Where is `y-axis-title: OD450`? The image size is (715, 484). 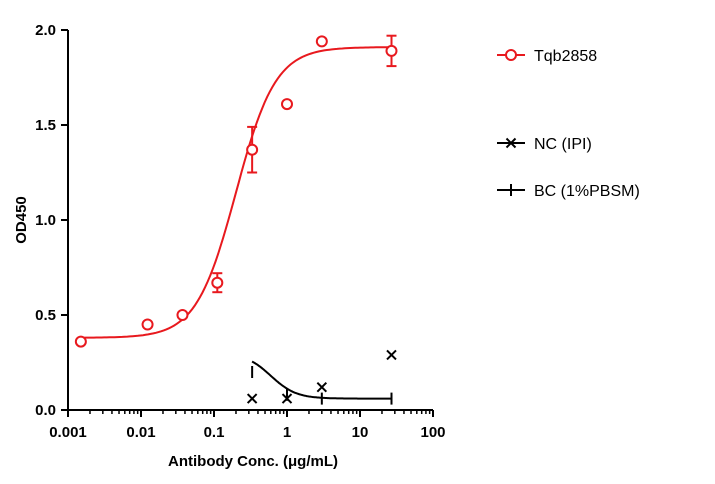
y-axis-title: OD450 is located at coordinates (21, 220).